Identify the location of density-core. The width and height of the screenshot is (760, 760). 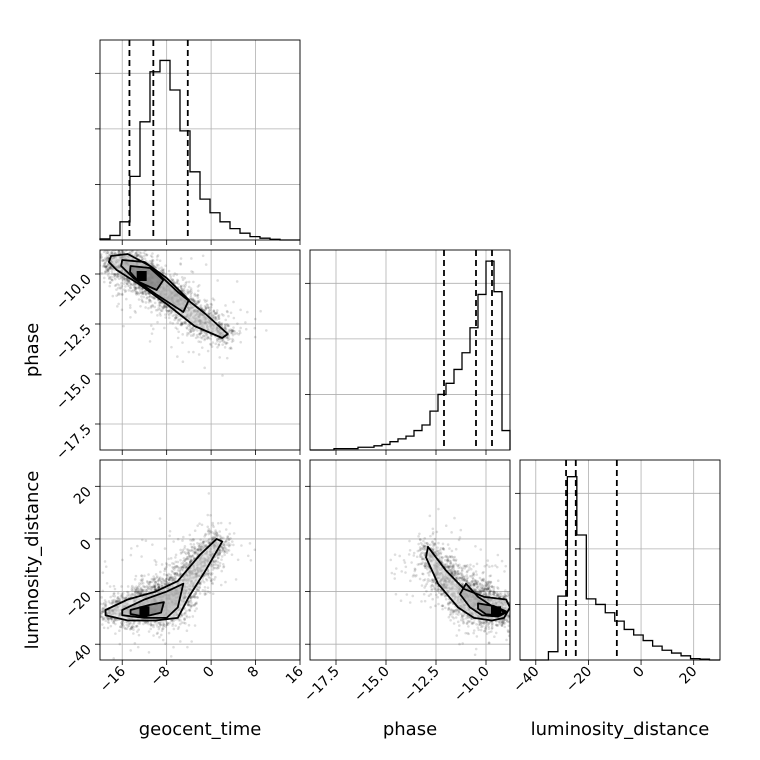
(141, 276).